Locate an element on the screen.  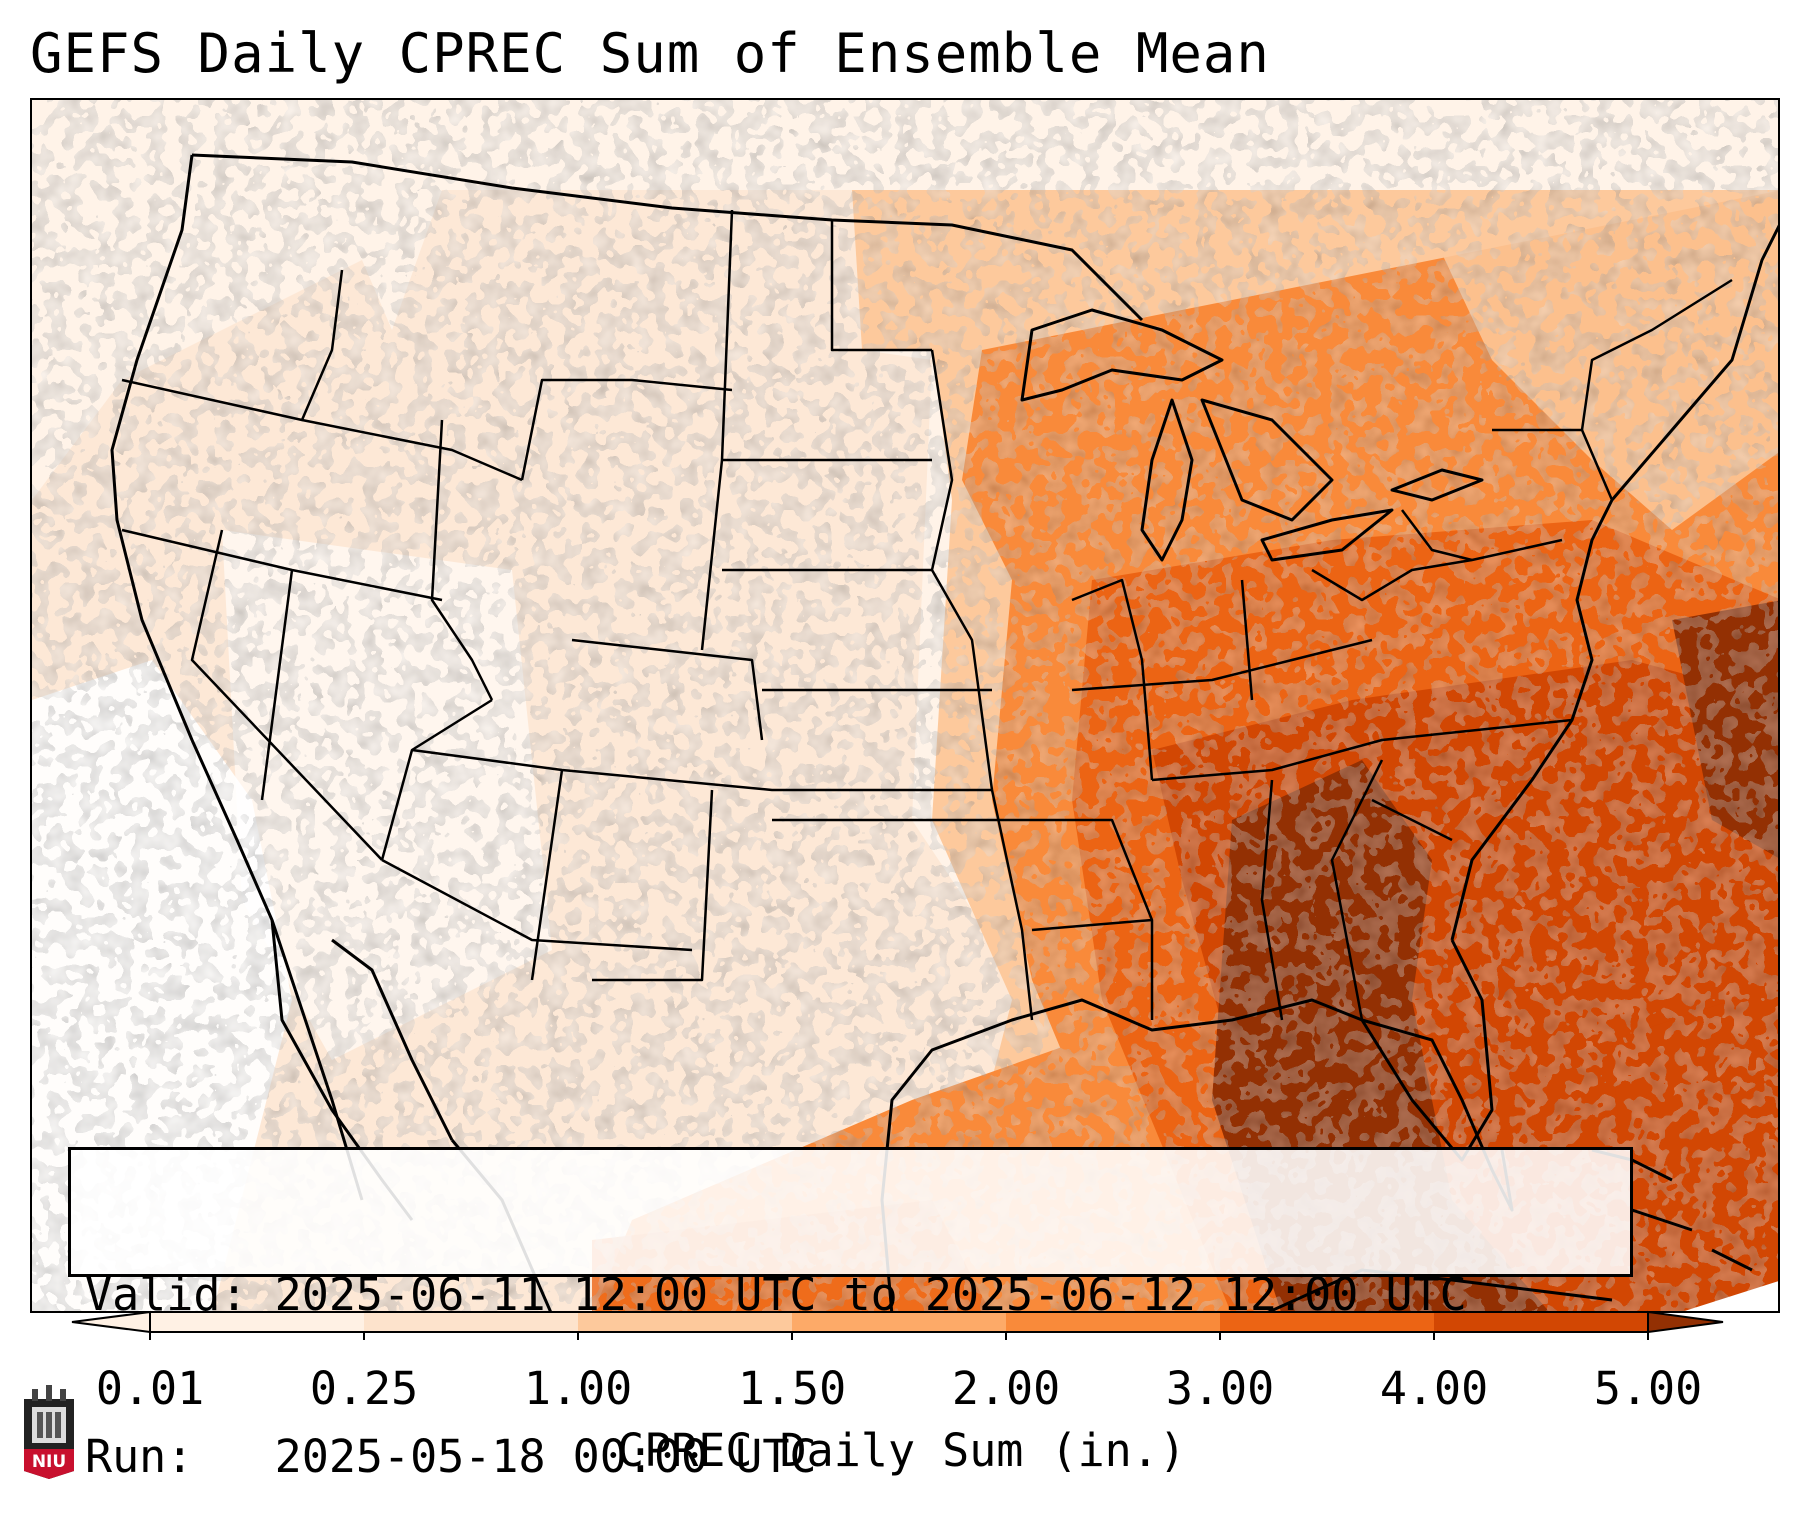
logo-banner is located at coordinates (49, 1464).